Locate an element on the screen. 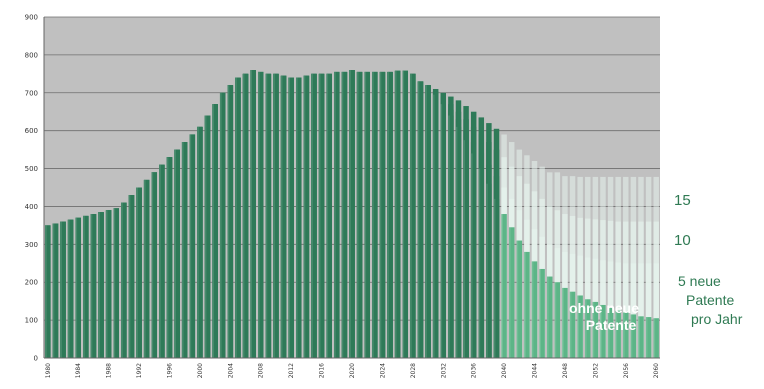  x-tick-label: 2028 is located at coordinates (413, 370).